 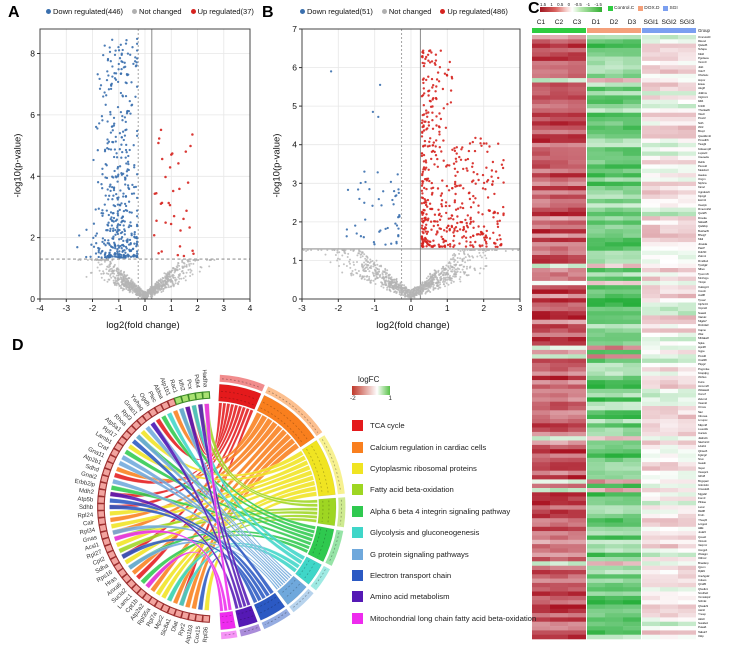 What do you see at coordinates (18, 345) in the screenshot?
I see `panel-d-label: D` at bounding box center [18, 345].